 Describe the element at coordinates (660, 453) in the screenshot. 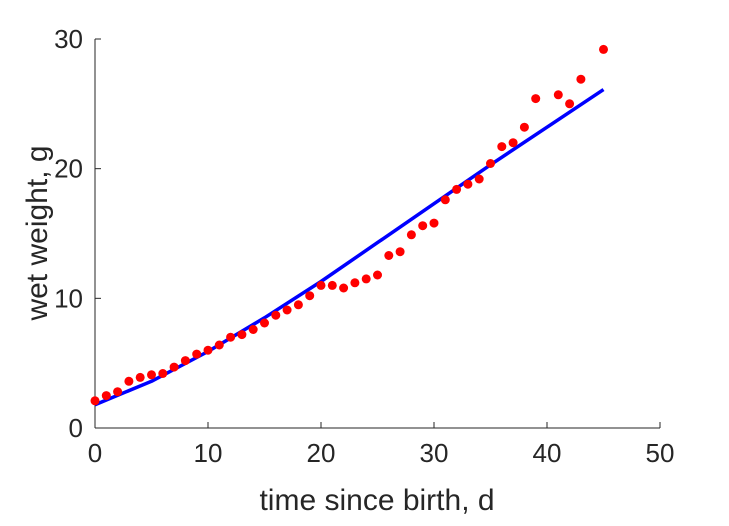

I see `x-tick-label: 50` at that location.